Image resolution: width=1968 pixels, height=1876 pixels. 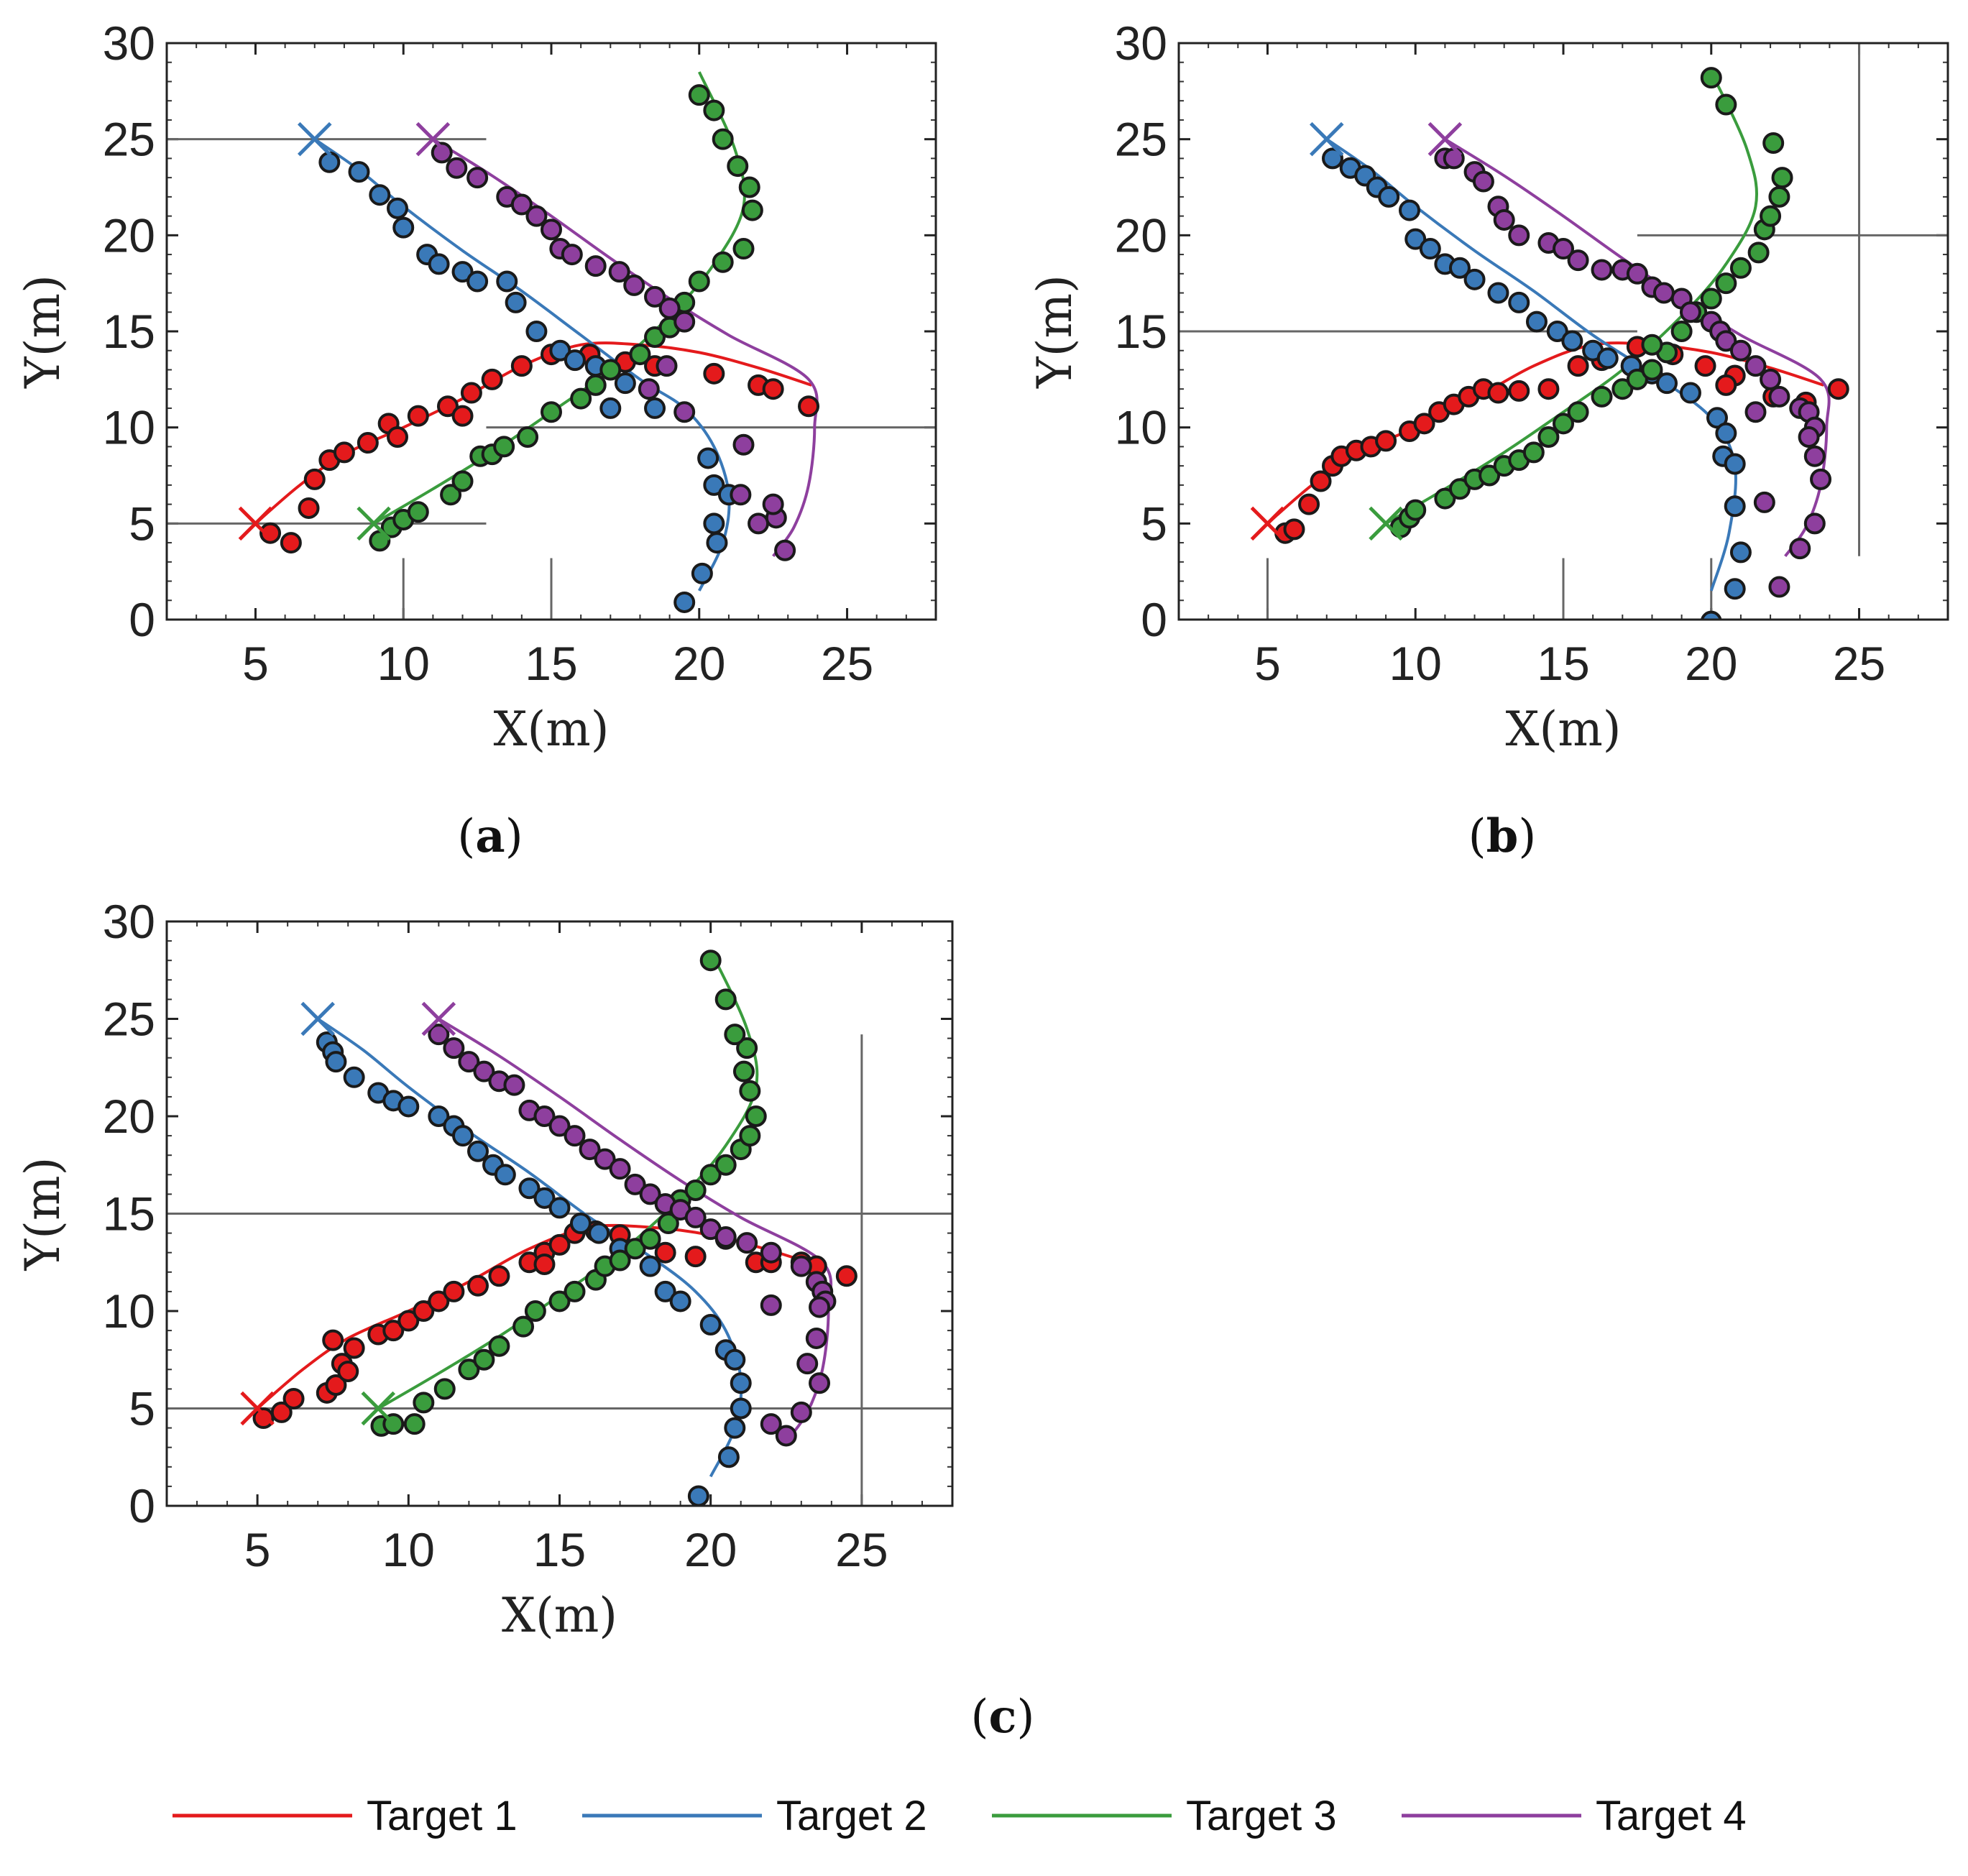 What do you see at coordinates (559, 1213) in the screenshot?
I see `axes-frame` at bounding box center [559, 1213].